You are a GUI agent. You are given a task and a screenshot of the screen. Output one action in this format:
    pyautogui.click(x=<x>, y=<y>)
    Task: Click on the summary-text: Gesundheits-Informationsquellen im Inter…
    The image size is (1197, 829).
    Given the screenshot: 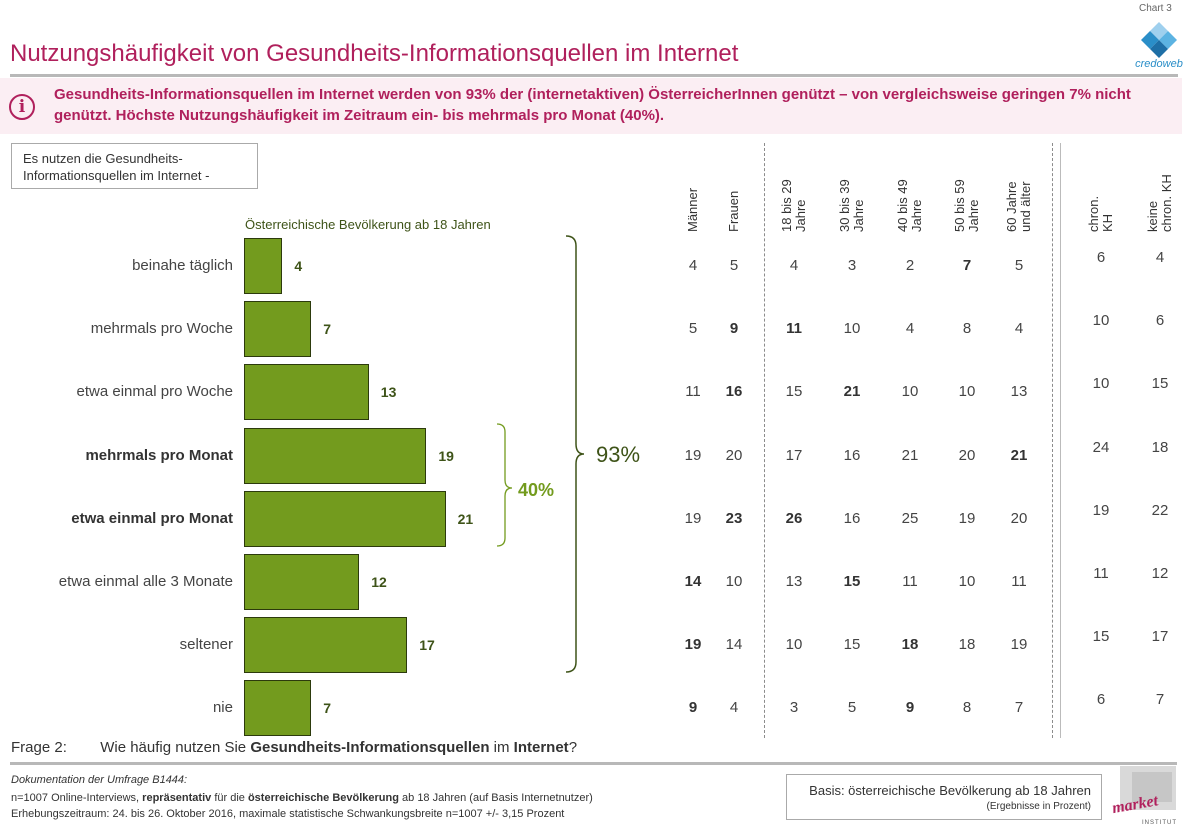 What is the action you would take?
    pyautogui.click(x=592, y=105)
    